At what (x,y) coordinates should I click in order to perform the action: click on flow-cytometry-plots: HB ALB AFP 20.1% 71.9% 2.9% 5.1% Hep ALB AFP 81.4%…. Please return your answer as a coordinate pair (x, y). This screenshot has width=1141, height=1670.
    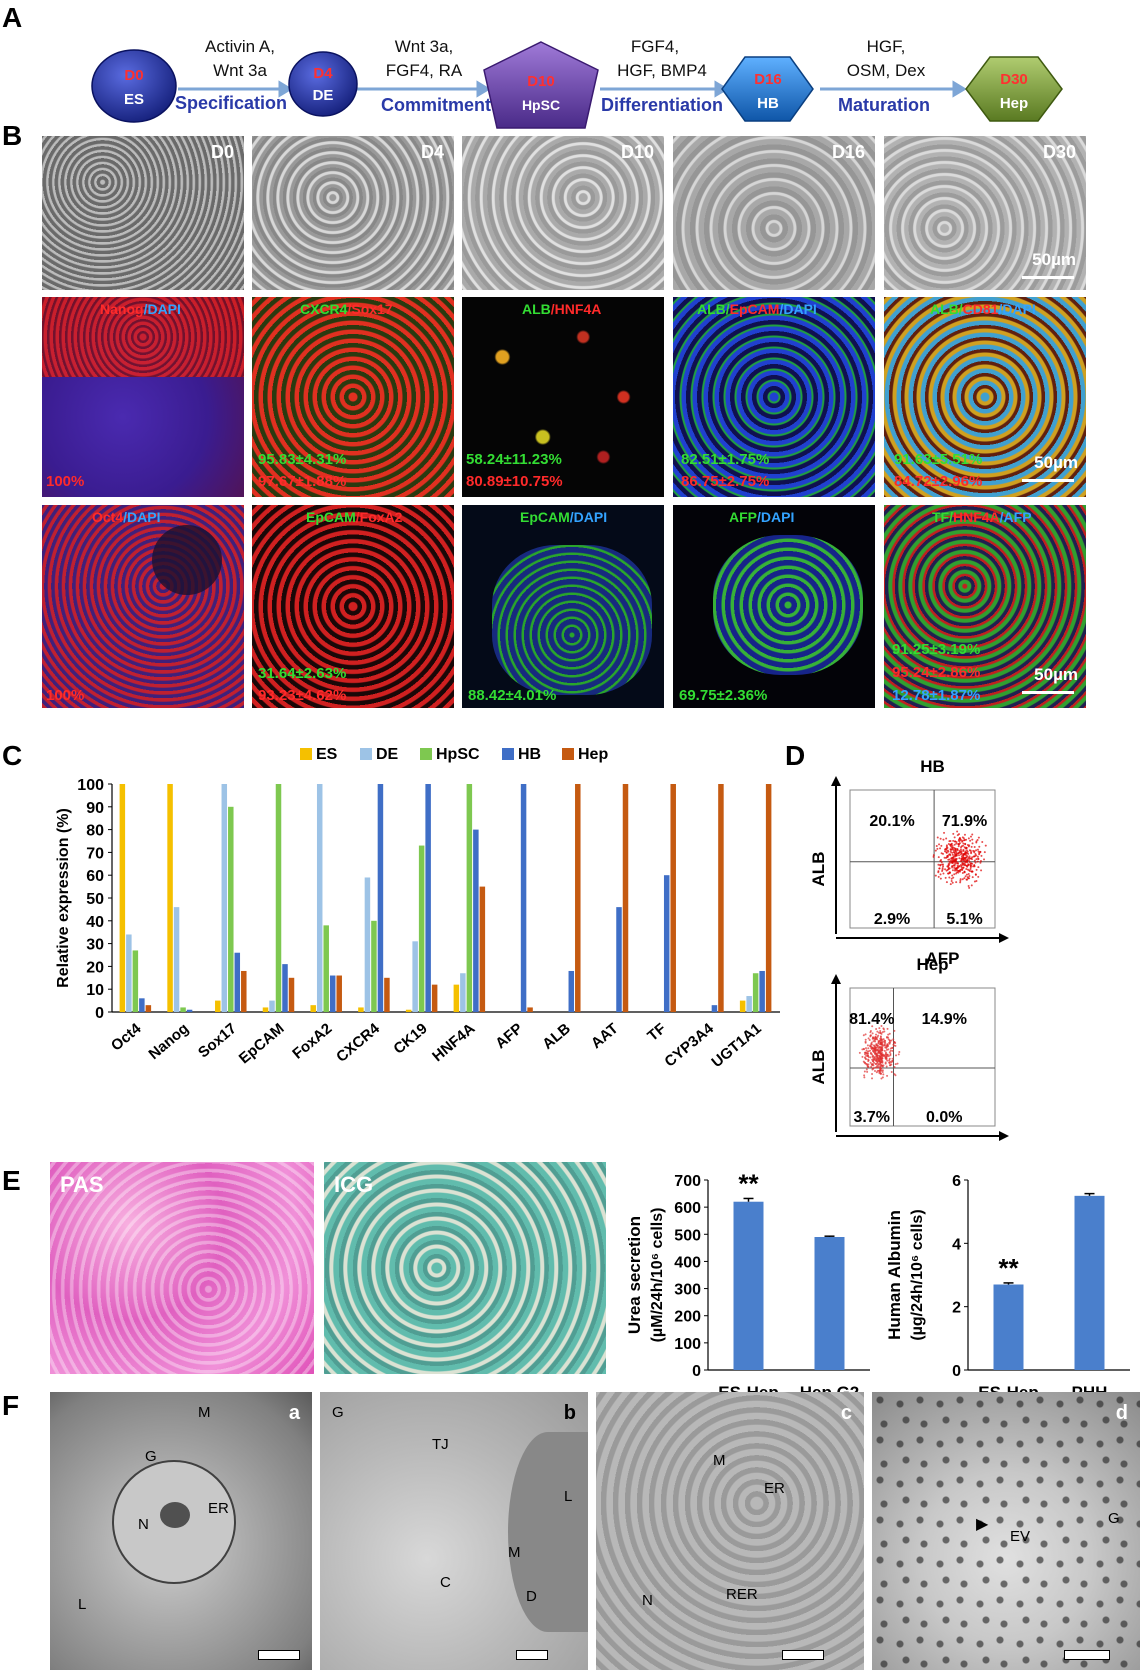
    Looking at the image, I should click on (909, 953).